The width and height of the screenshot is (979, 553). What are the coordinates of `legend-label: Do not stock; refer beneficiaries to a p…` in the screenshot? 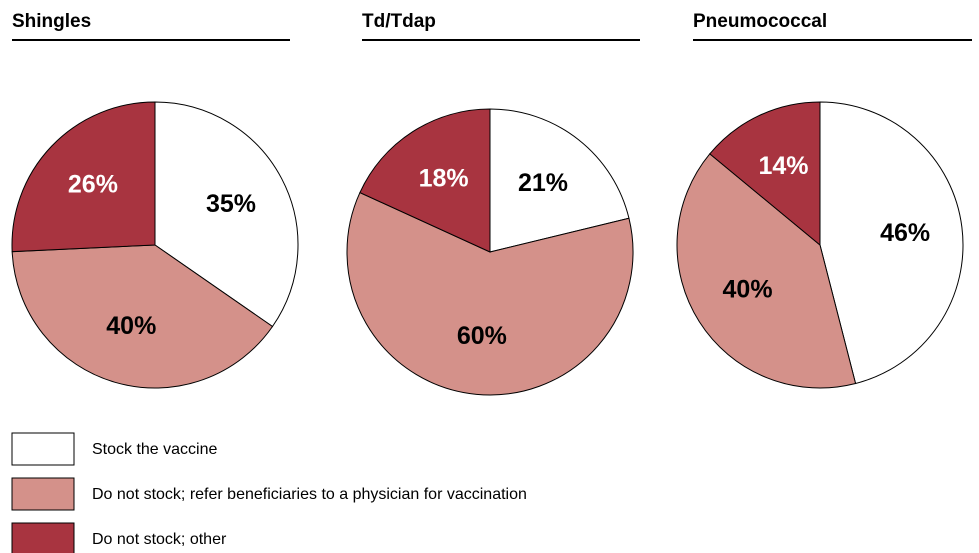 It's located at (309, 494).